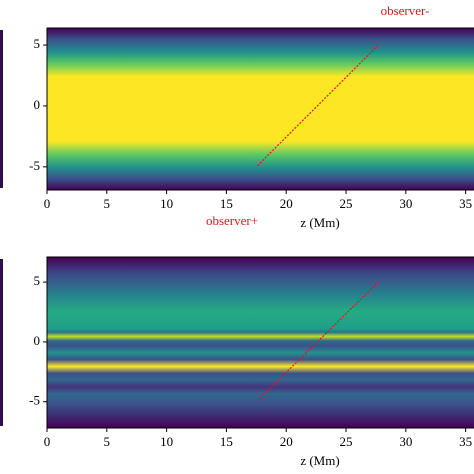 The image size is (474, 474). Describe the element at coordinates (405, 10) in the screenshot. I see `annotation: observer-` at that location.